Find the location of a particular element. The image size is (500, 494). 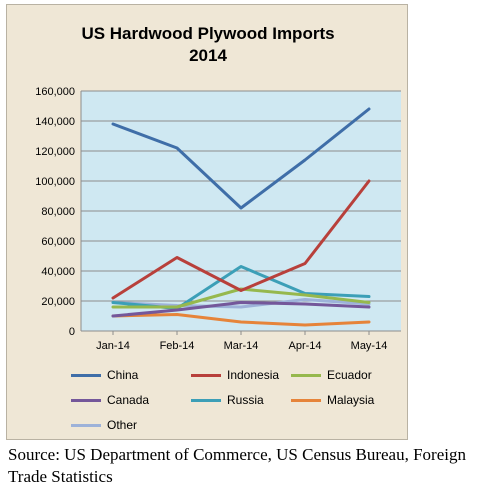

series-line-indonesia is located at coordinates (241, 239).